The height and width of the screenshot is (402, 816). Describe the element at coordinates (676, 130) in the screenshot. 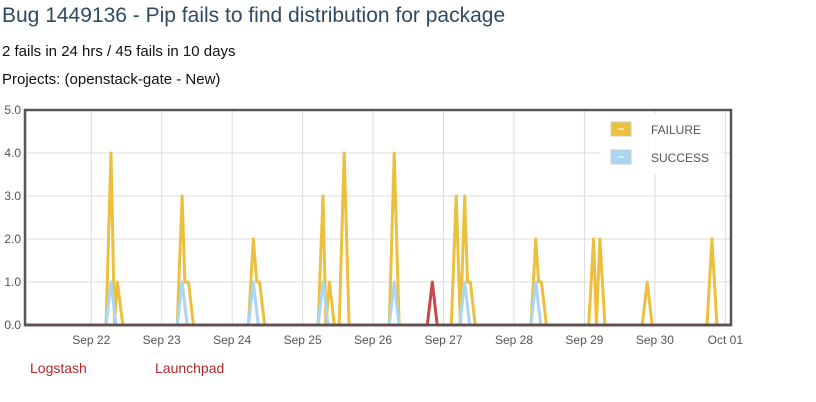

I see `legend-label-failure: FAILURE` at that location.